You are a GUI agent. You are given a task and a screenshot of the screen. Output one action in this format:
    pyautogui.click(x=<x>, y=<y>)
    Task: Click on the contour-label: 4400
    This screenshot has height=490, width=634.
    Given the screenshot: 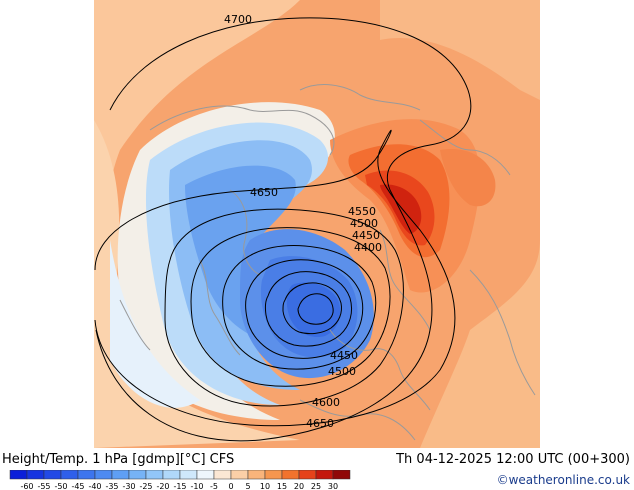 What is the action you would take?
    pyautogui.click(x=368, y=247)
    